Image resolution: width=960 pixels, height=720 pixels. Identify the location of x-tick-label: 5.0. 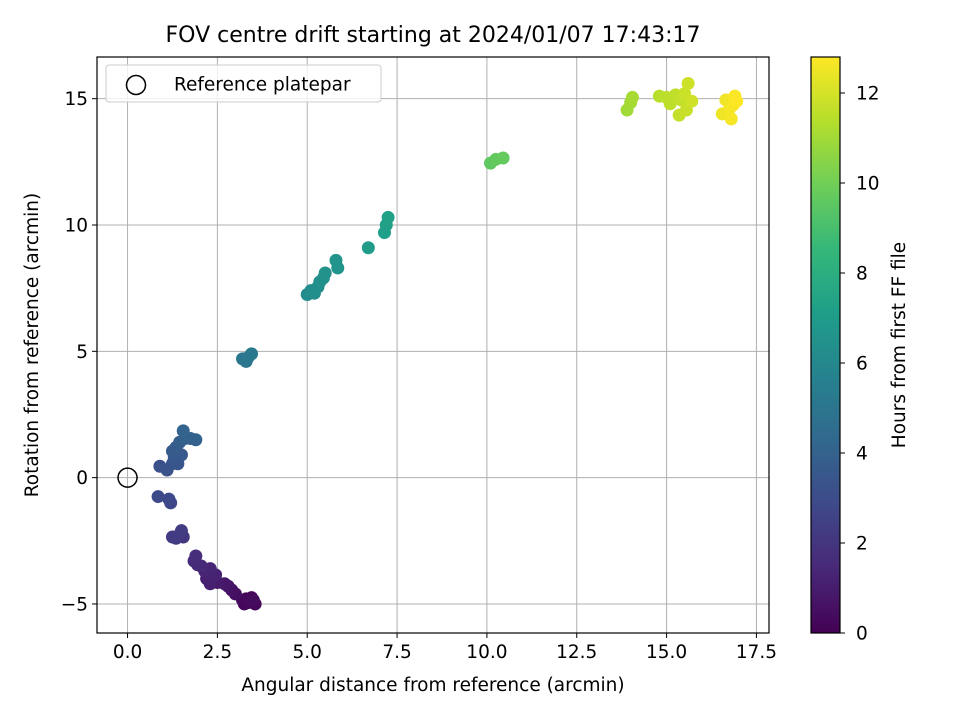
(307, 652).